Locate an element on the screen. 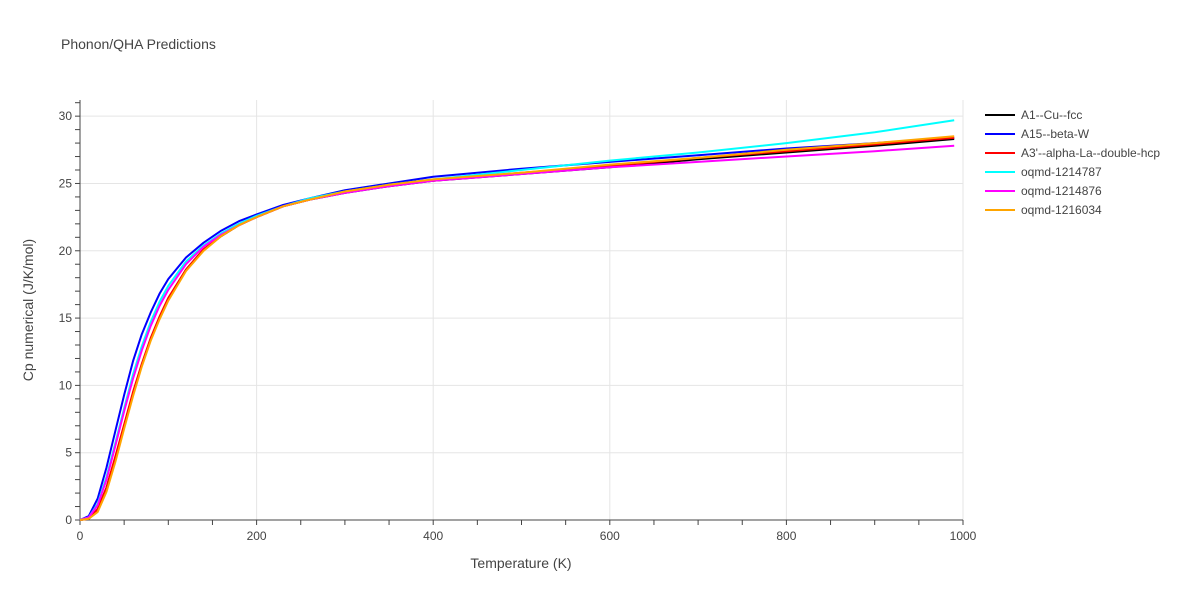 This screenshot has height=600, width=1200. legend-label: oqmd-1214787 is located at coordinates (1061, 171).